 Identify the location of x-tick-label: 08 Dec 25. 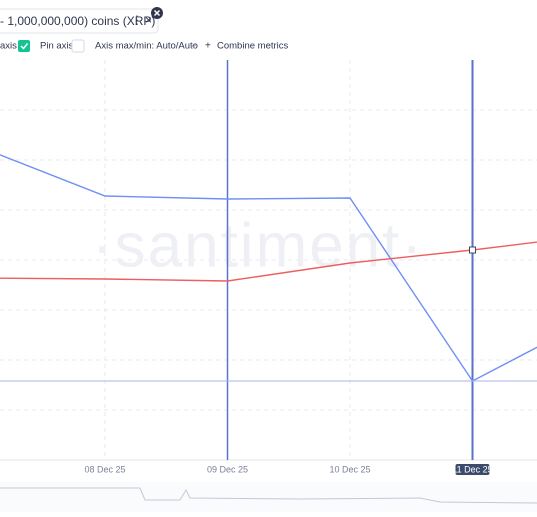
(104, 469).